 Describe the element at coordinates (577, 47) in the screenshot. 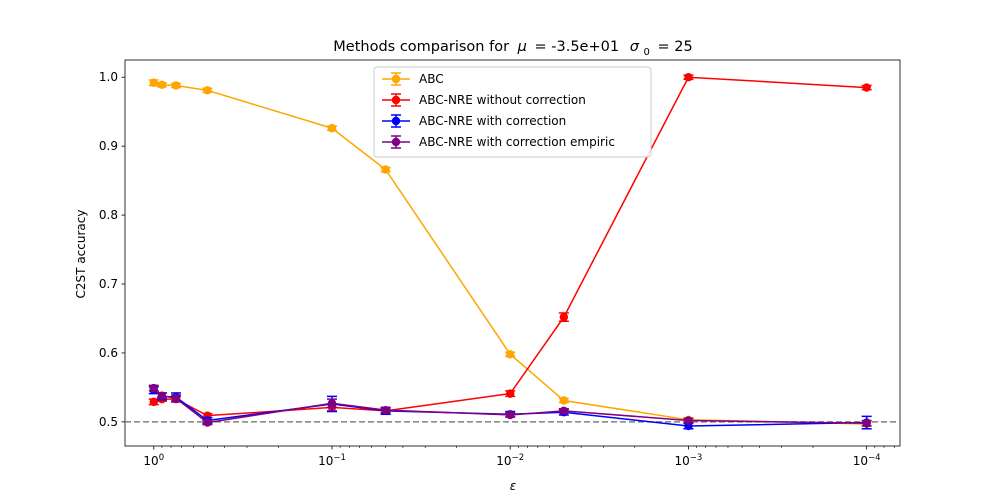

I see `title-mu-value: = -3.5e+01` at that location.